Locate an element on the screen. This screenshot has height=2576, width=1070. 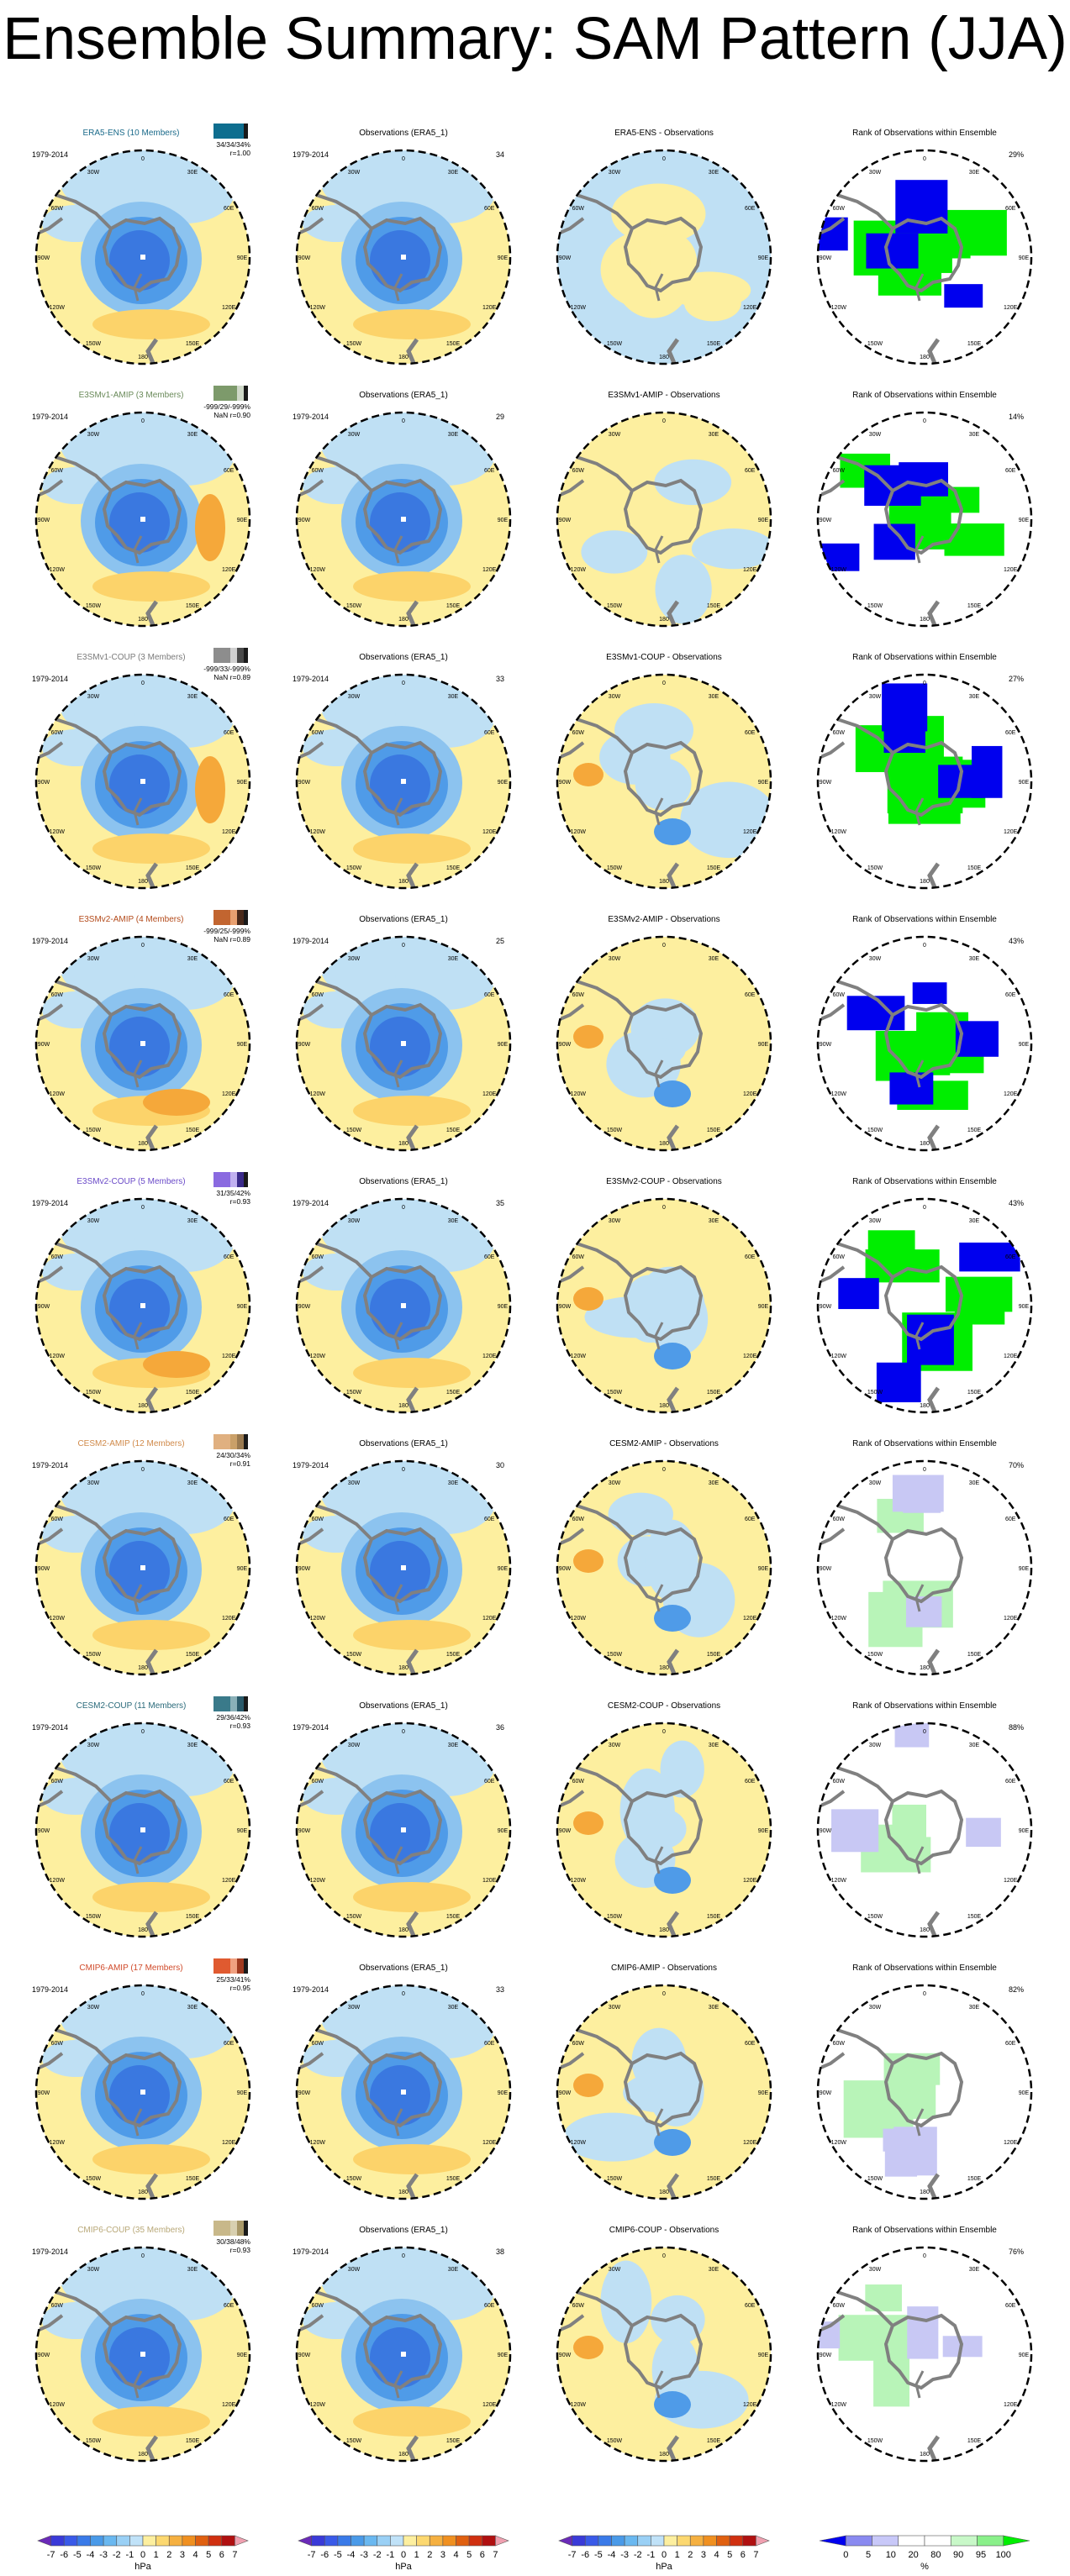
map-panel-r7-c3: 0 30E 60E 90E 120E 150E 180 150W 120W 90W 60W 30W is located at coordinates (924, 2092).